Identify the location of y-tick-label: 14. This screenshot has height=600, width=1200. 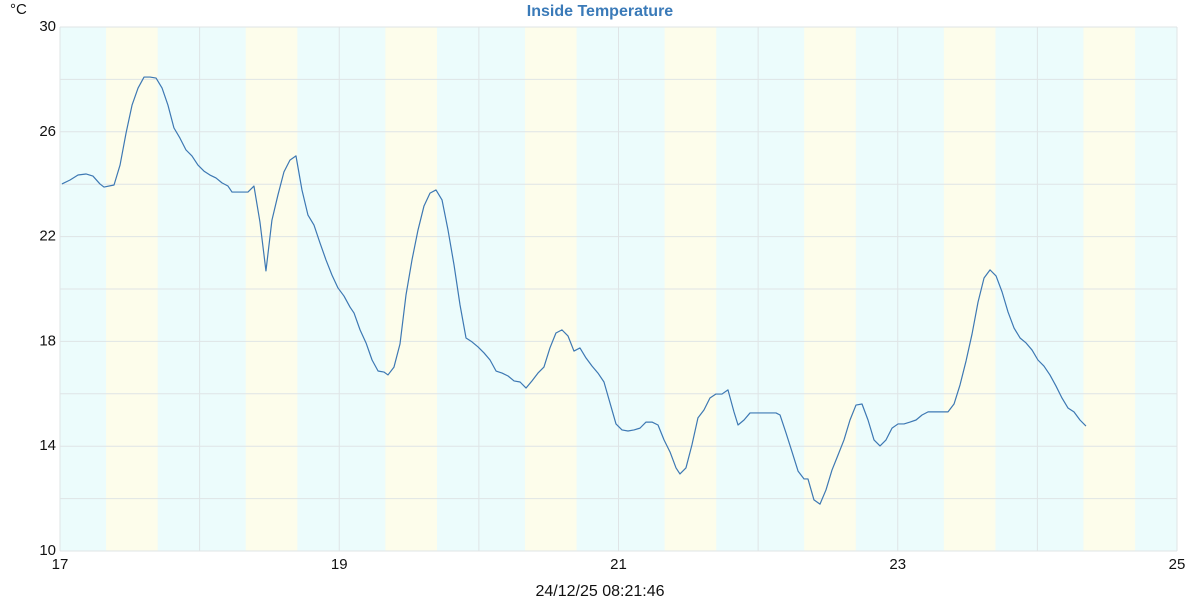
(47, 445).